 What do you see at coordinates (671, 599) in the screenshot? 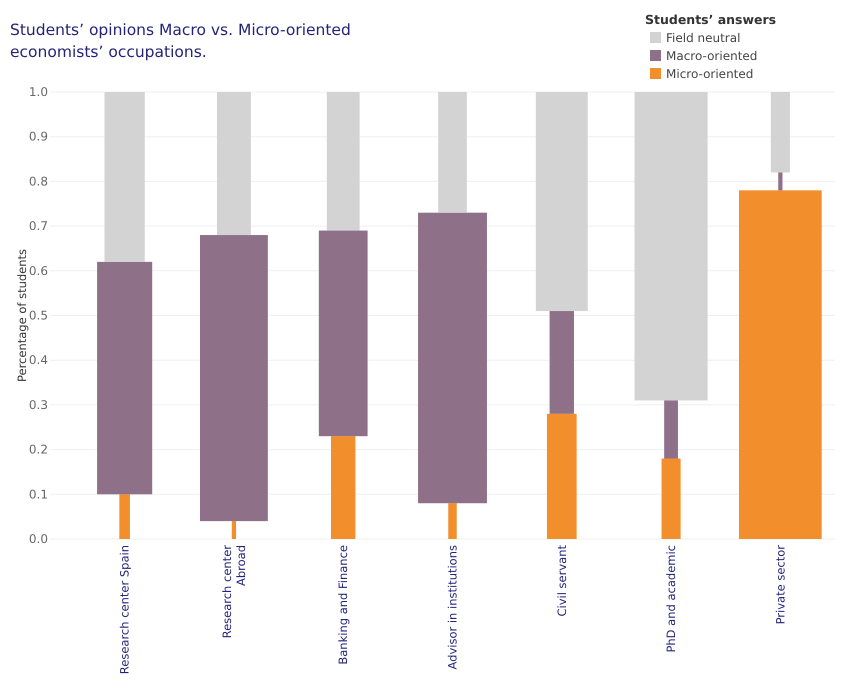
I see `x-tick-label: PhD and academic` at bounding box center [671, 599].